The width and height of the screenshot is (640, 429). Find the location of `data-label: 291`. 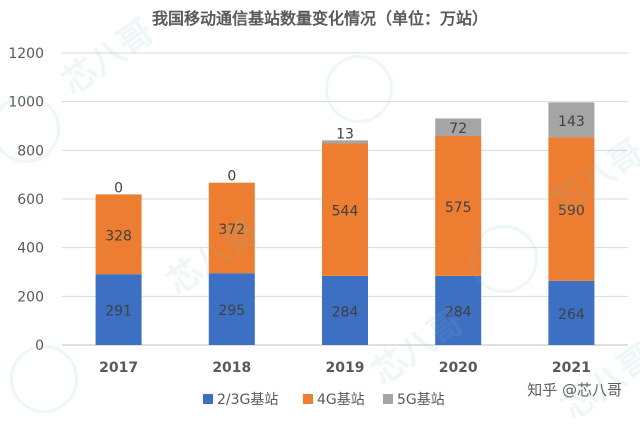

data-label: 291 is located at coordinates (118, 312).